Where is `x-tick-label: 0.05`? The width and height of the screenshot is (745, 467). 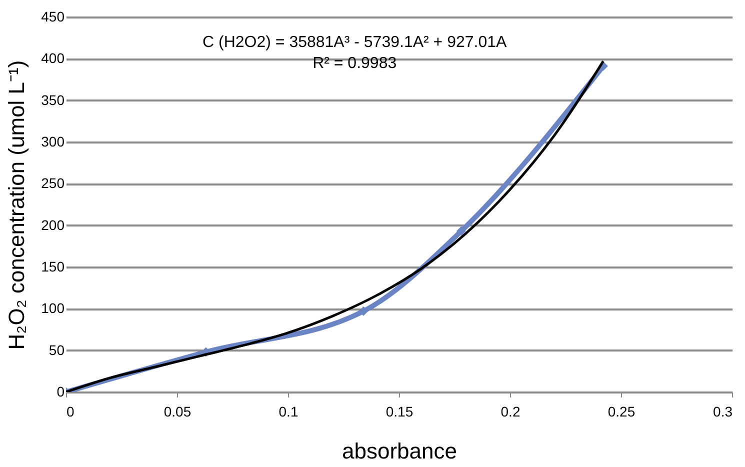
x-tick-label: 0.05 is located at coordinates (178, 412).